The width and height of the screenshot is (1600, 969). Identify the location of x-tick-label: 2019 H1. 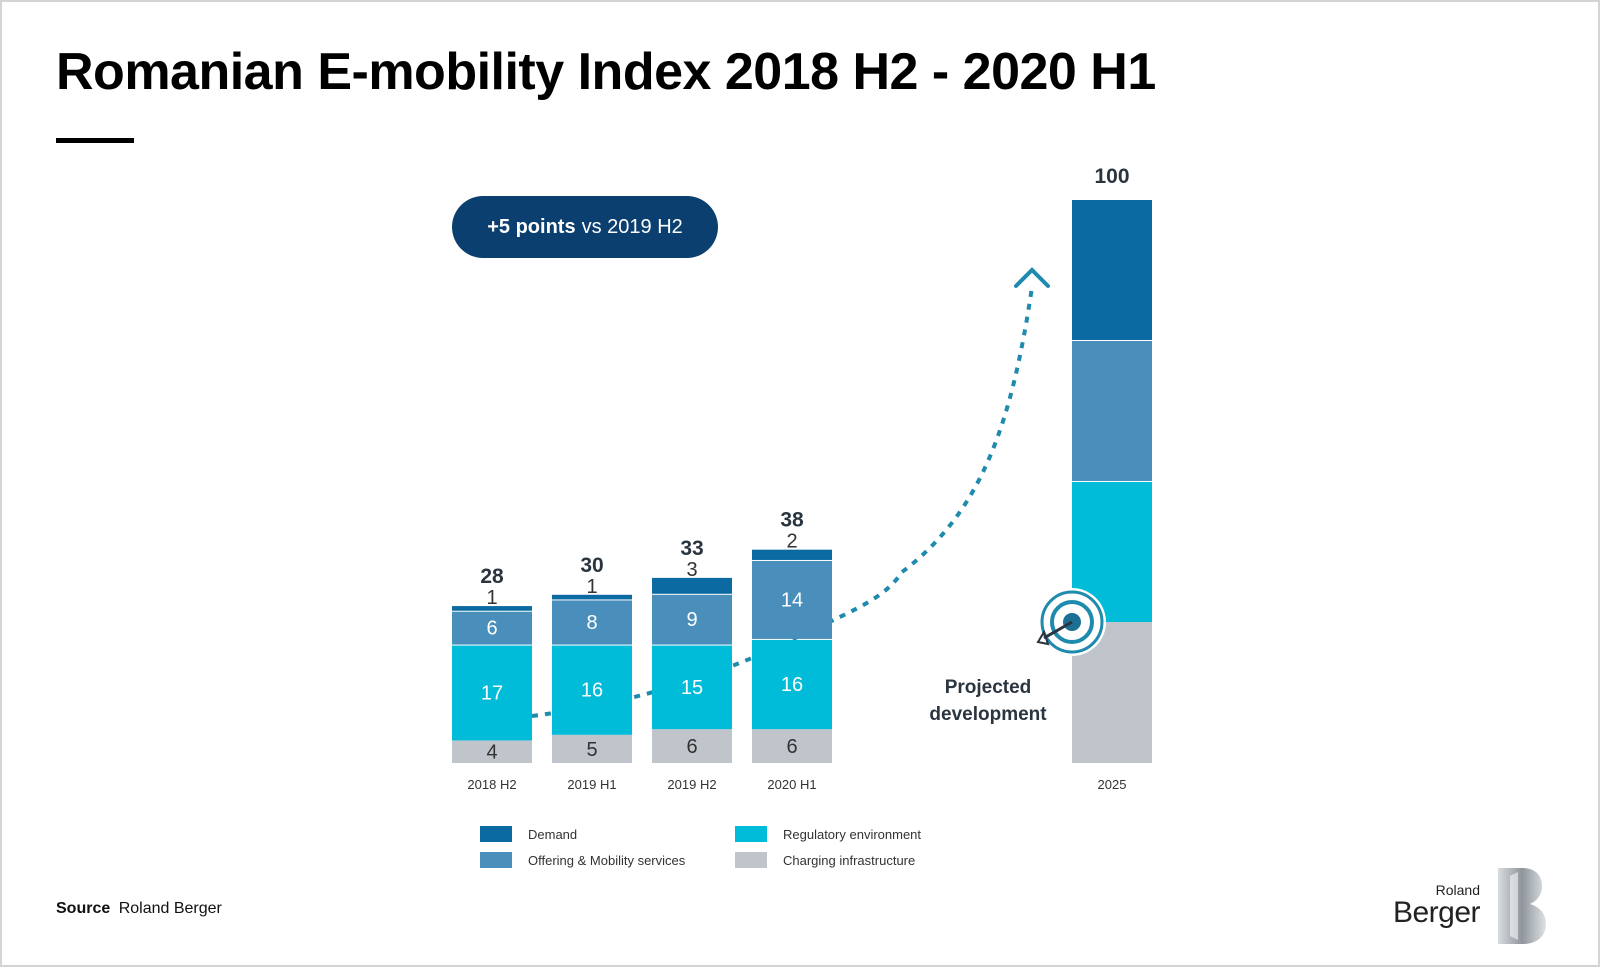
(591, 784).